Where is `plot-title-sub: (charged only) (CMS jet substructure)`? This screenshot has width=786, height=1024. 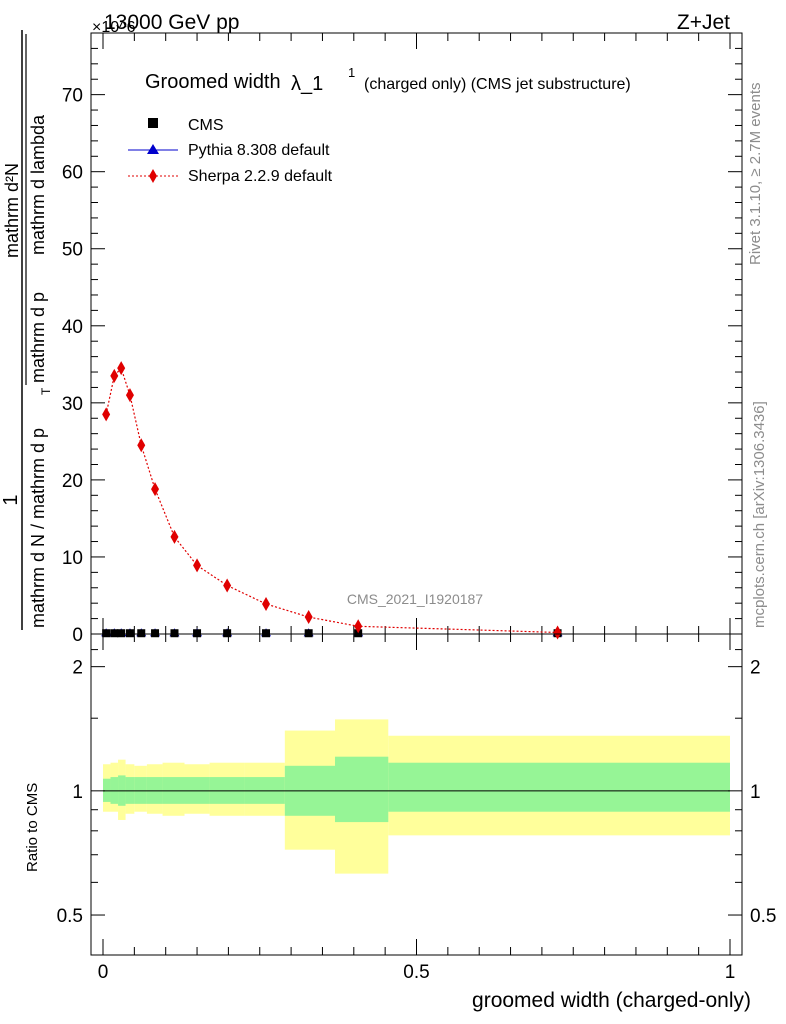
plot-title-sub: (charged only) (CMS jet substructure) is located at coordinates (497, 84).